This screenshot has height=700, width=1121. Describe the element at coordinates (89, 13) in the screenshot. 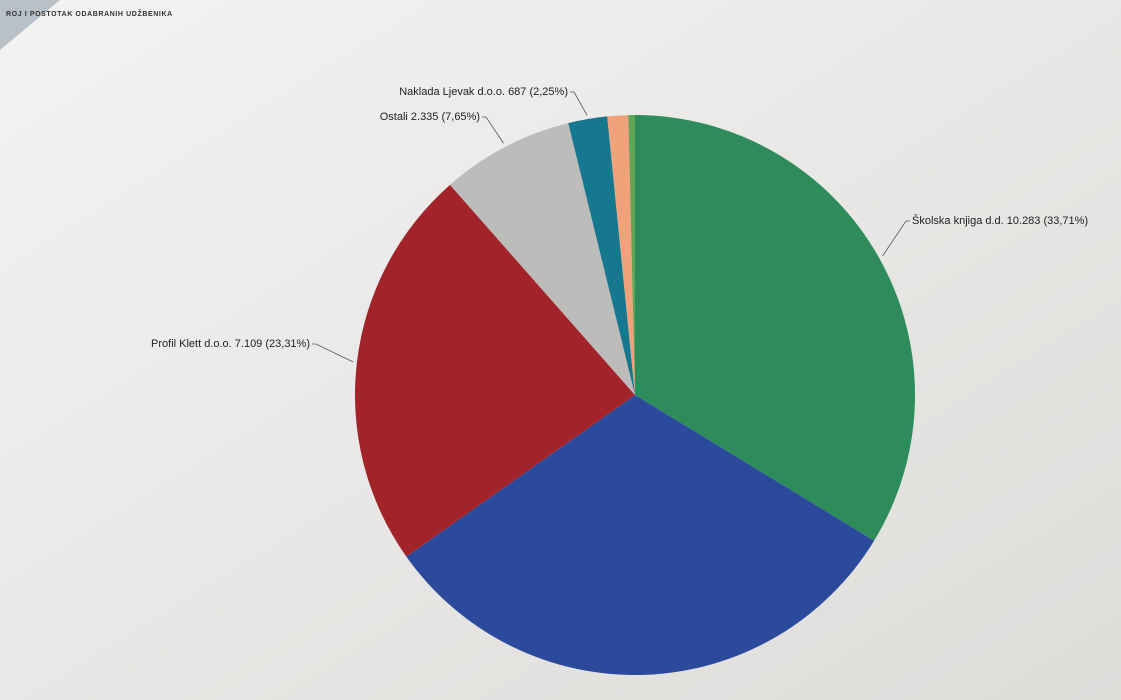

I see `page-header: ROJ I POSTOTAK ODABRANIH UDŽBENIKA` at that location.